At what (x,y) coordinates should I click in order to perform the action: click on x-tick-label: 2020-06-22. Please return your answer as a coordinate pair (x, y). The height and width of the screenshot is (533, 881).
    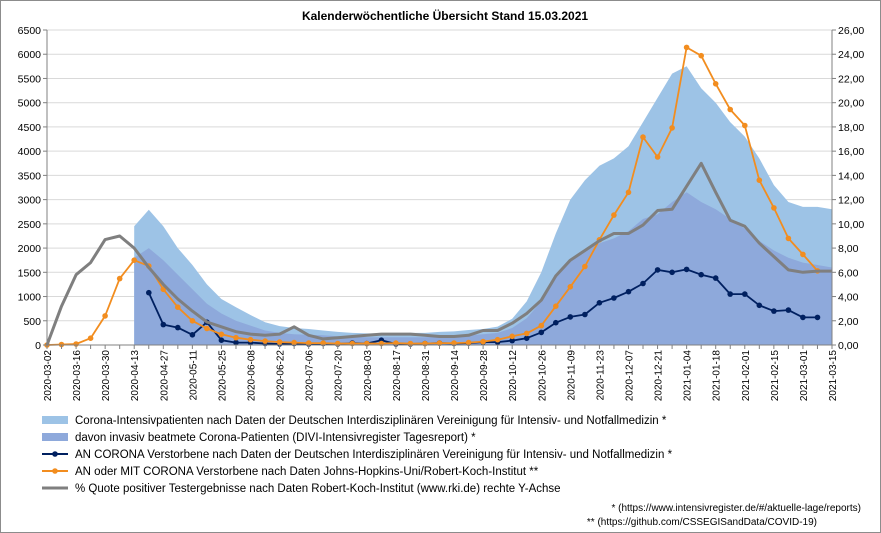
    Looking at the image, I should click on (281, 376).